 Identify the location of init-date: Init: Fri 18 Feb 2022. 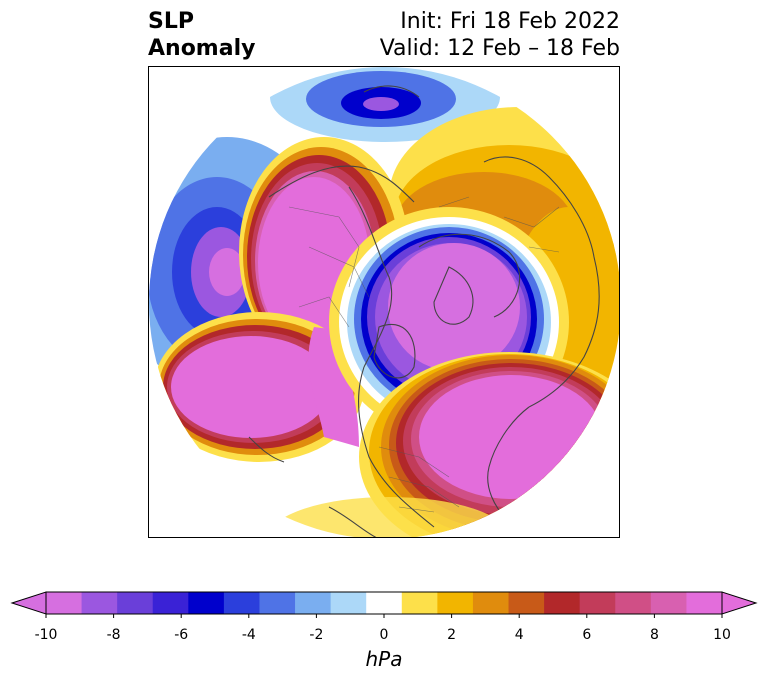
(510, 21).